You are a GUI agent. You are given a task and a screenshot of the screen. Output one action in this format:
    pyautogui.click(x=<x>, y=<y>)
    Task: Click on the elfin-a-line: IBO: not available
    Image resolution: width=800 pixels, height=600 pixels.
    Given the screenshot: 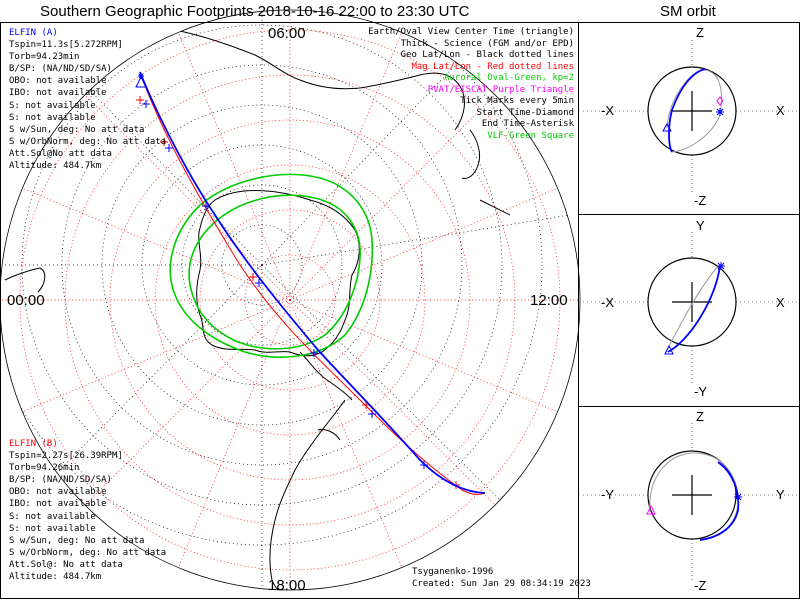 What is the action you would take?
    pyautogui.click(x=58, y=93)
    